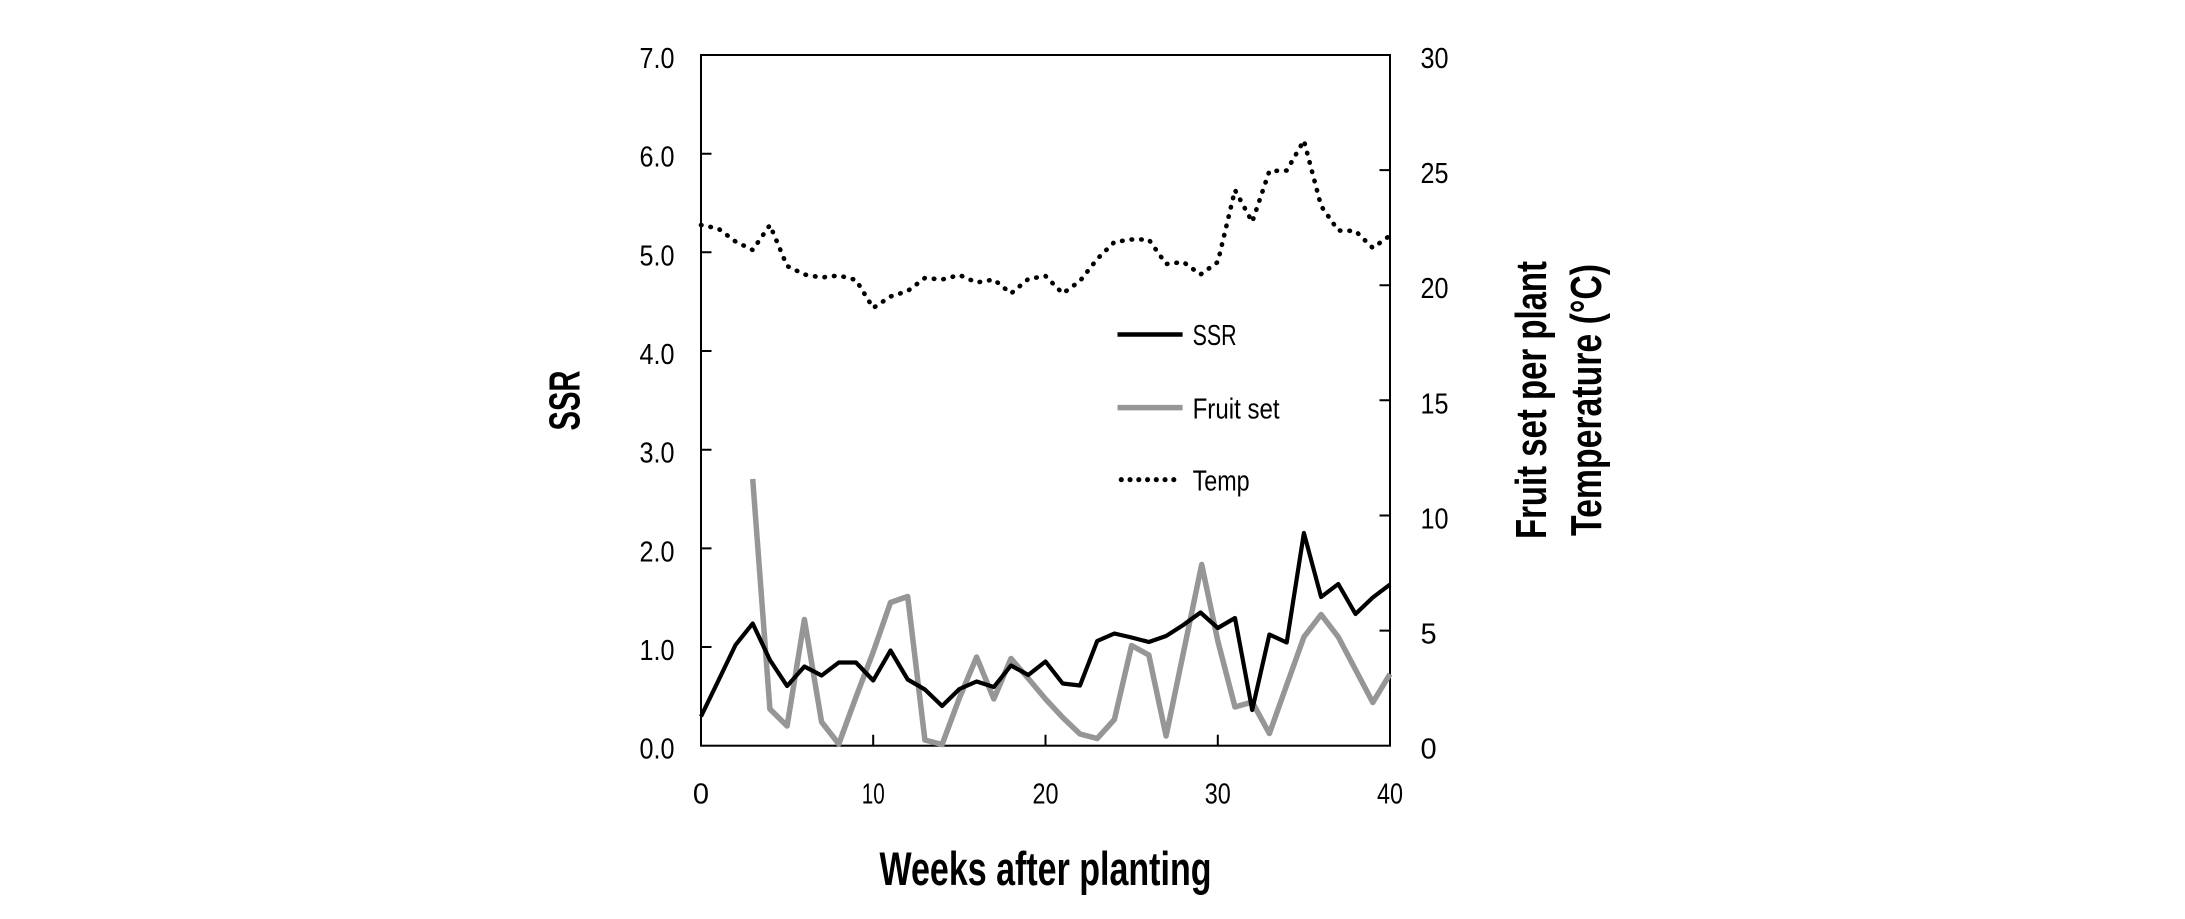  I want to click on svg-text: 5.0, so click(657, 256).